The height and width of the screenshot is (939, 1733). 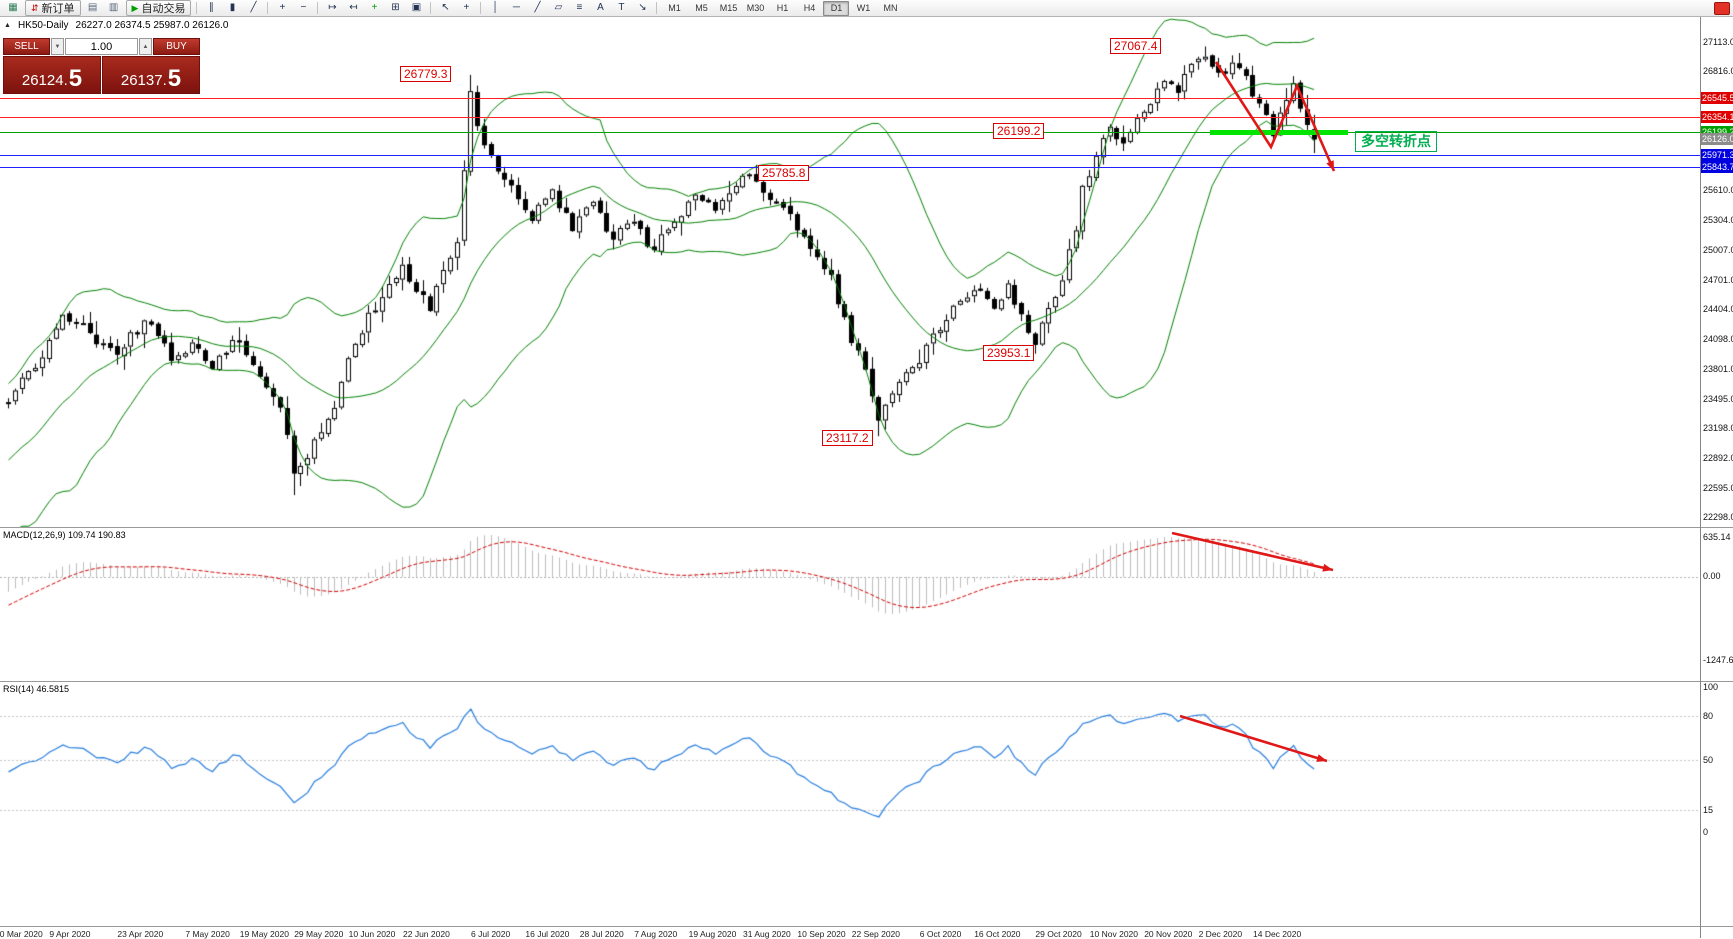 I want to click on cursor-icon: ↖, so click(x=445, y=7).